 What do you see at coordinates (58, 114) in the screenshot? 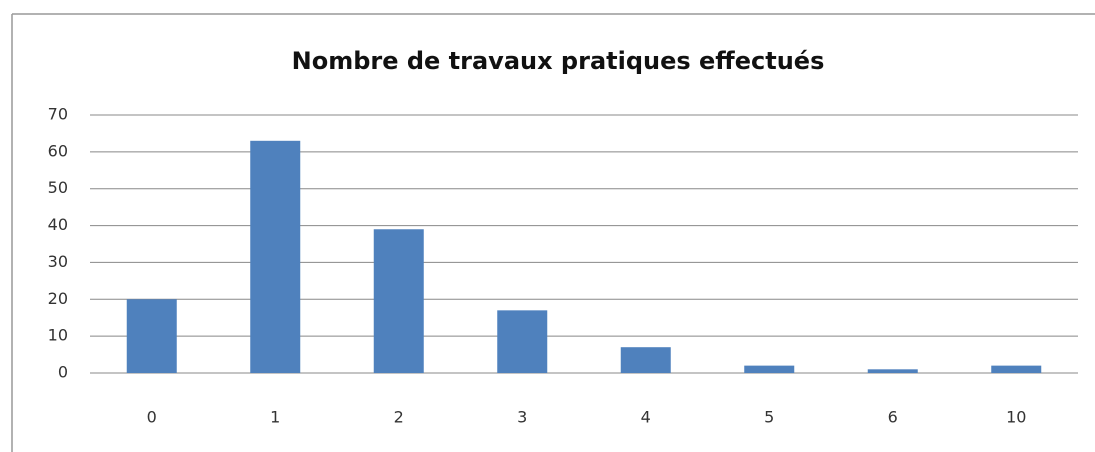
I see `y-tick-label: 70` at bounding box center [58, 114].